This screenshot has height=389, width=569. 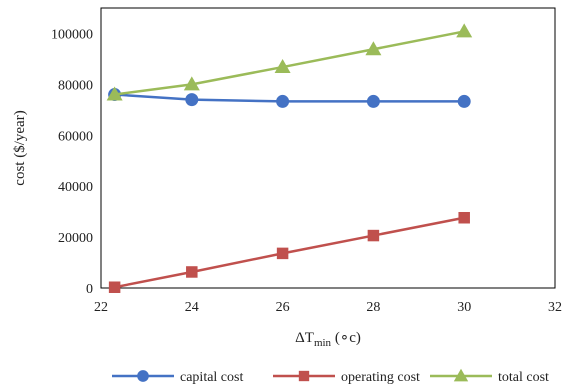 I want to click on x-axis-title-unit: (∘c), so click(x=346, y=338).